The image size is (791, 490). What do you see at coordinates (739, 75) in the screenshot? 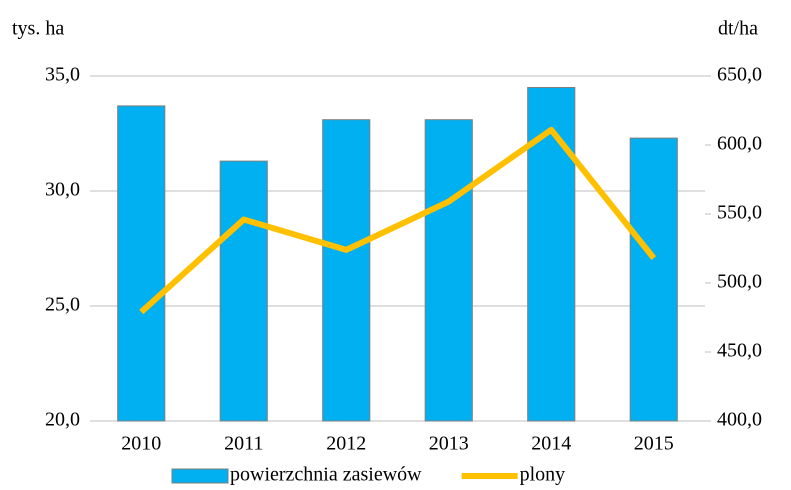
I see `y2-tick-label: 650,0` at bounding box center [739, 75].